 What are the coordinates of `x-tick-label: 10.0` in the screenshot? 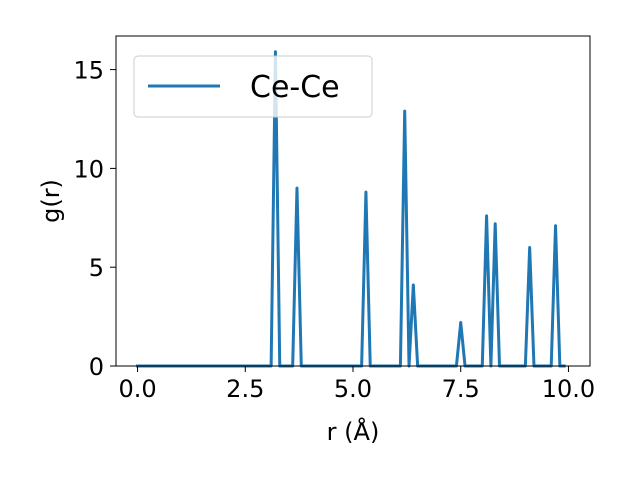 It's located at (568, 389).